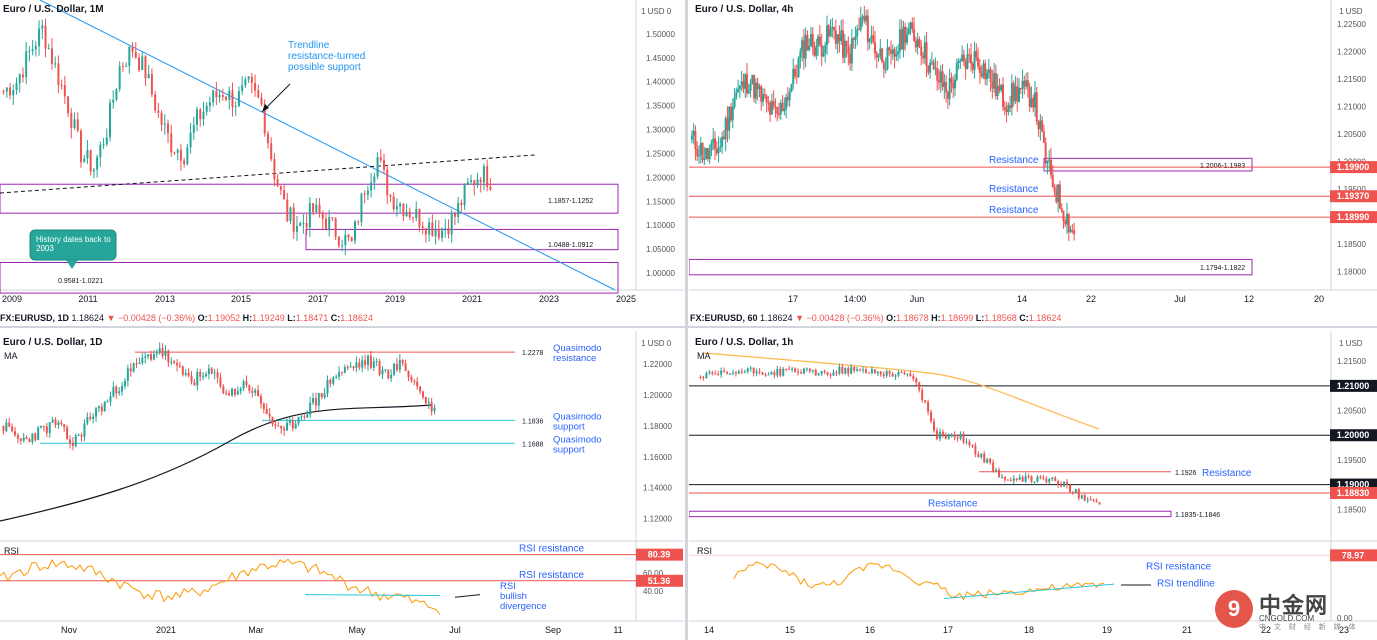 Image resolution: width=1377 pixels, height=640 pixels. What do you see at coordinates (577, 353) in the screenshot?
I see `level-label: Quasimodo resistance` at bounding box center [577, 353].